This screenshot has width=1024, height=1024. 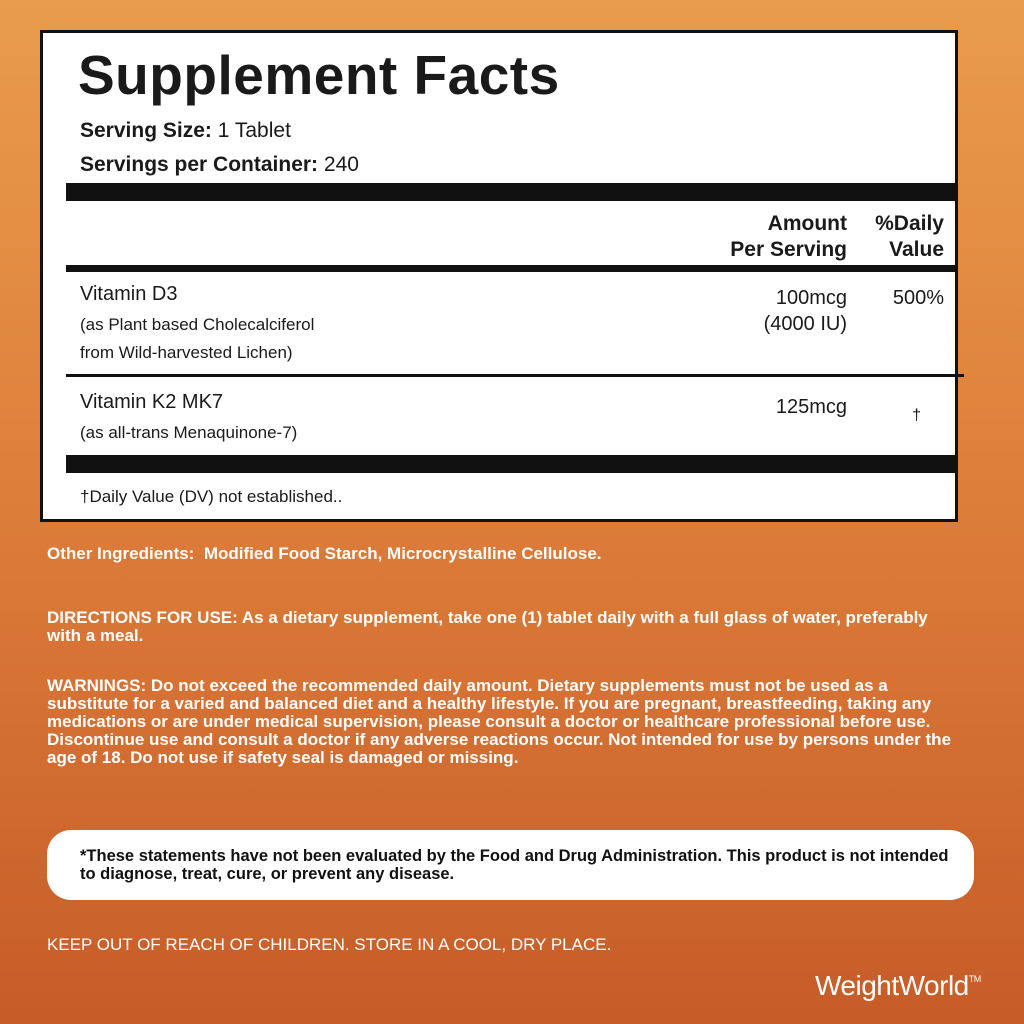 What do you see at coordinates (121, 553) in the screenshot?
I see `label: Other Ingredients:` at bounding box center [121, 553].